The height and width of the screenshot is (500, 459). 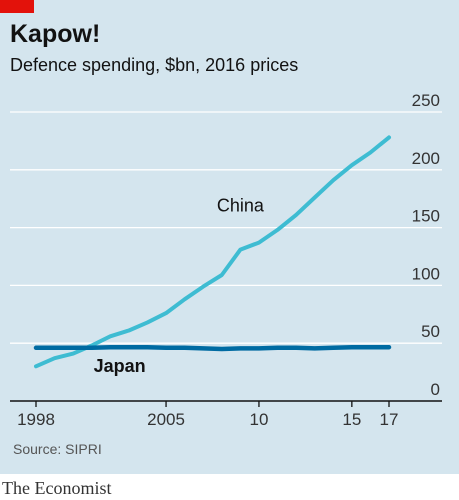 What do you see at coordinates (258, 419) in the screenshot?
I see `x-tick-label-2010: 10` at bounding box center [258, 419].